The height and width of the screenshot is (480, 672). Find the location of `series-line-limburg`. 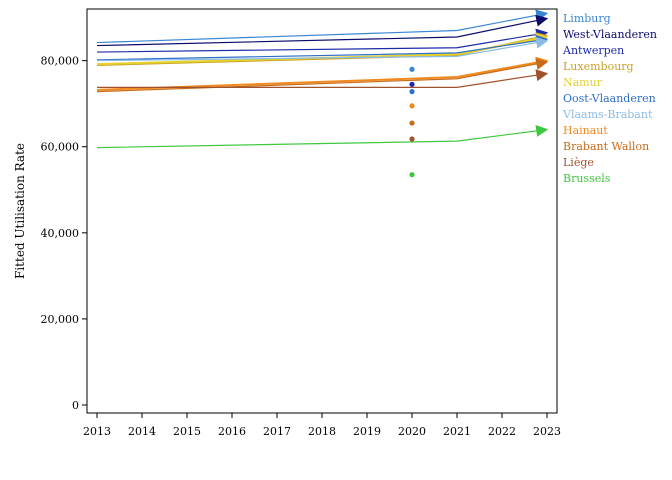

series-line-limburg is located at coordinates (322, 26).